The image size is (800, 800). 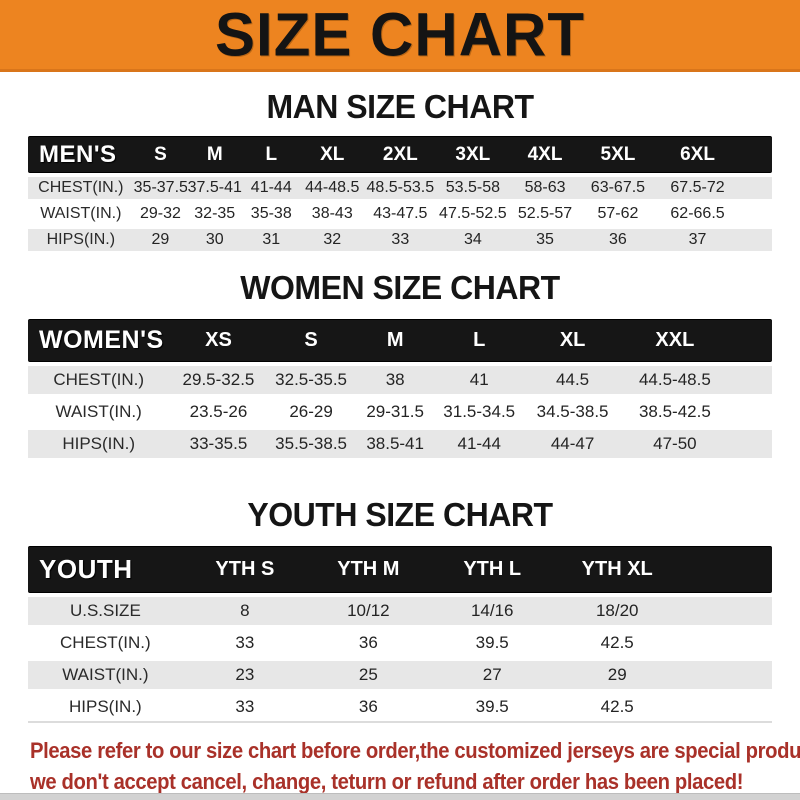 What do you see at coordinates (479, 444) in the screenshot?
I see `size-value-cell: 41-44` at bounding box center [479, 444].